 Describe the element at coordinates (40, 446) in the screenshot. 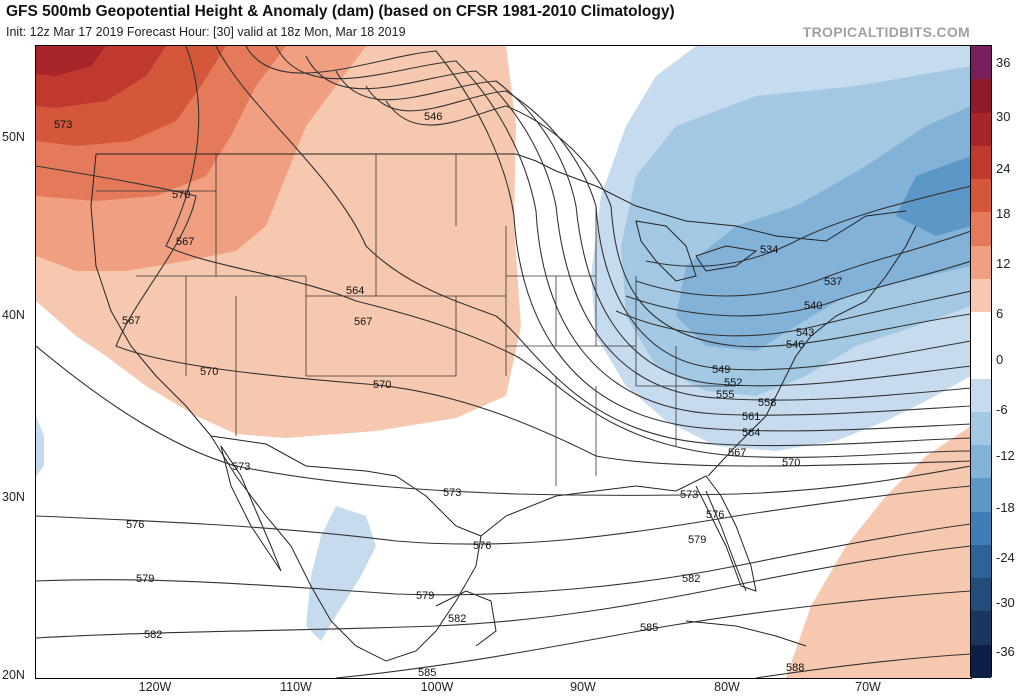

I see `pacific-negative-area` at that location.